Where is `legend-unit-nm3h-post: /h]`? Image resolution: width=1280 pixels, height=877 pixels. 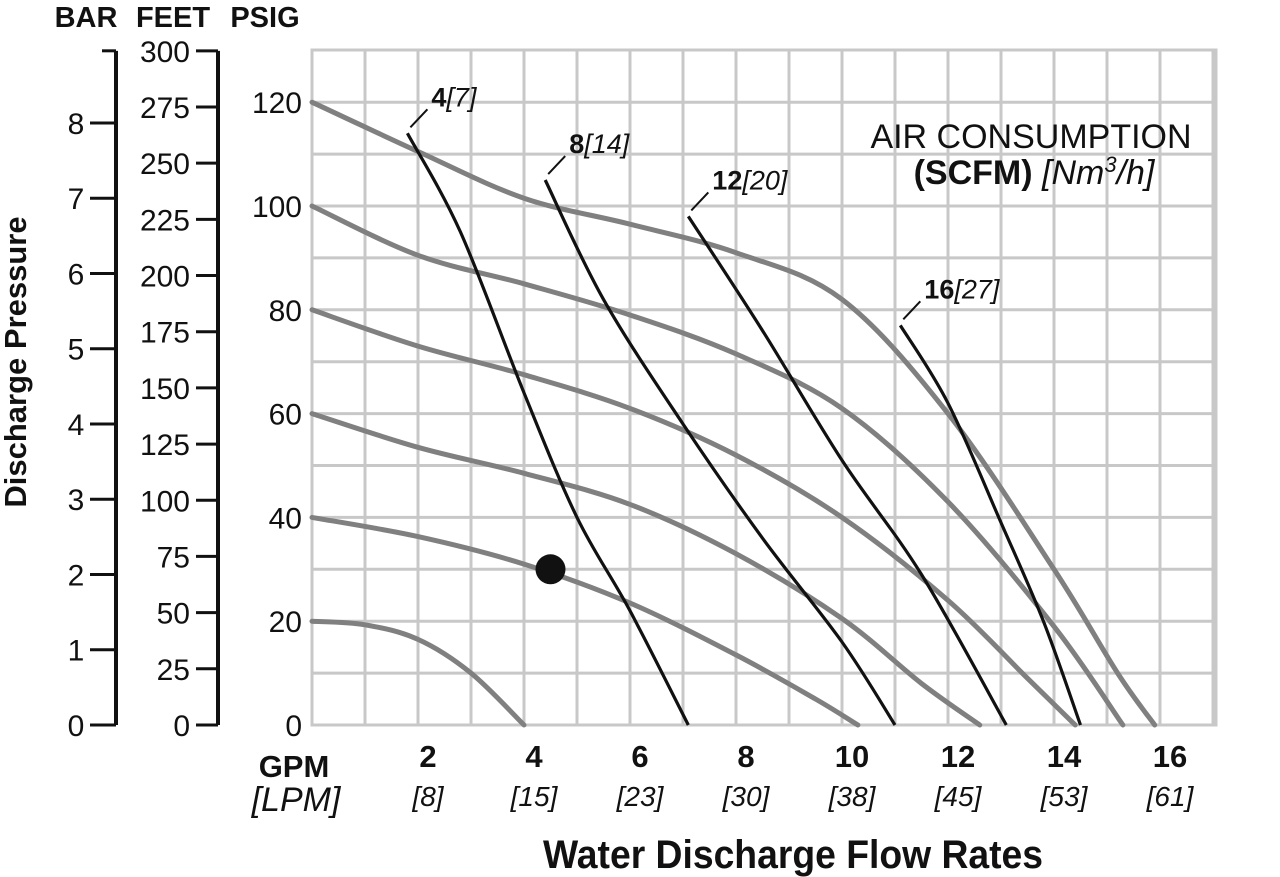
legend-unit-nm3h-post: /h] is located at coordinates (1135, 173).